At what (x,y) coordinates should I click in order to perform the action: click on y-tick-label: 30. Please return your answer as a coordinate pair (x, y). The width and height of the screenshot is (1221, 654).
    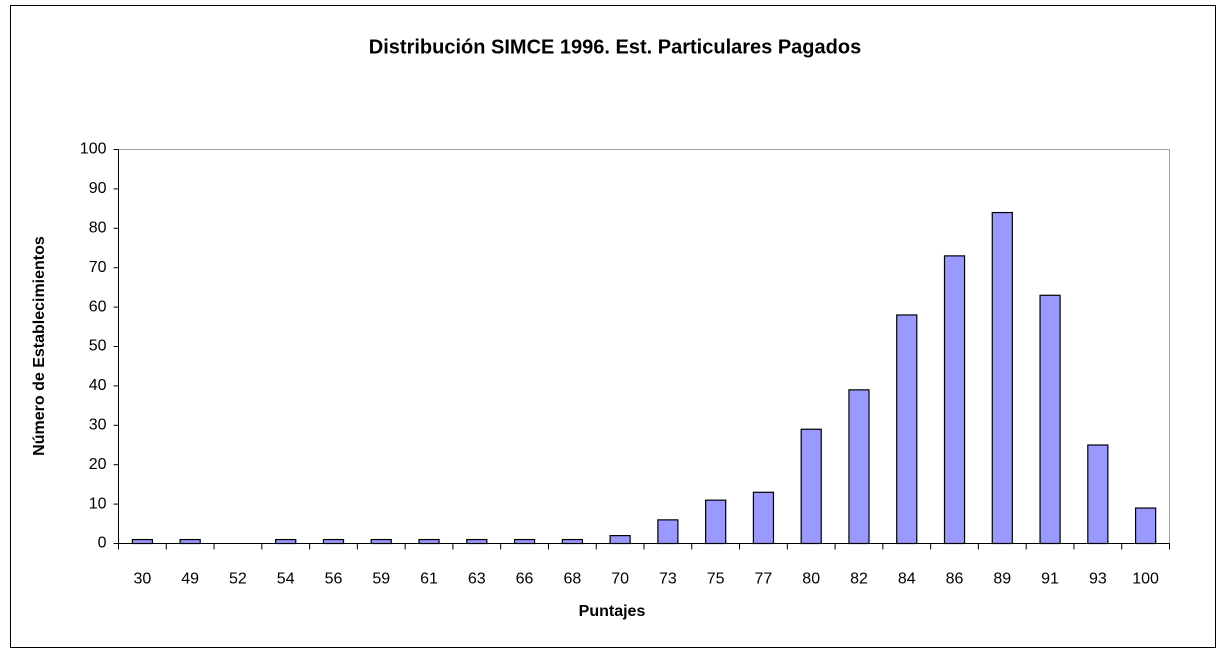
    Looking at the image, I should click on (98, 425).